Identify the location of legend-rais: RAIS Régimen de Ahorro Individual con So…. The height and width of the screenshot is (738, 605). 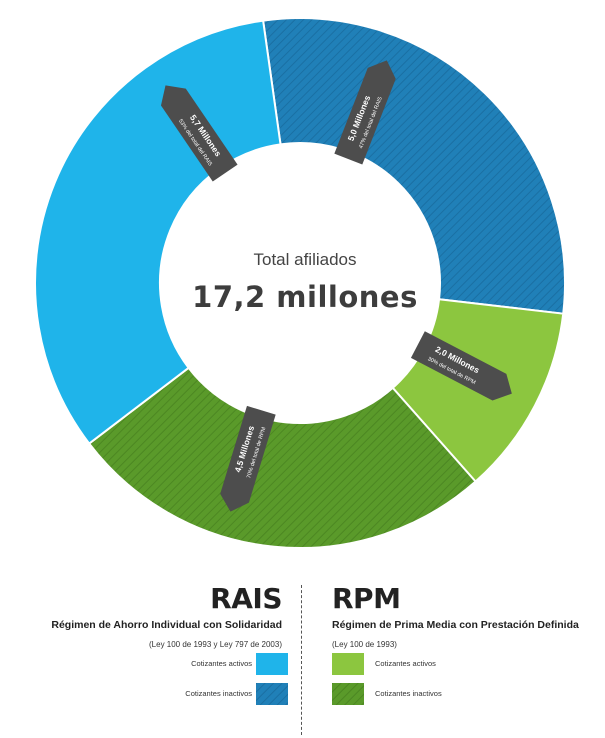
(166, 616).